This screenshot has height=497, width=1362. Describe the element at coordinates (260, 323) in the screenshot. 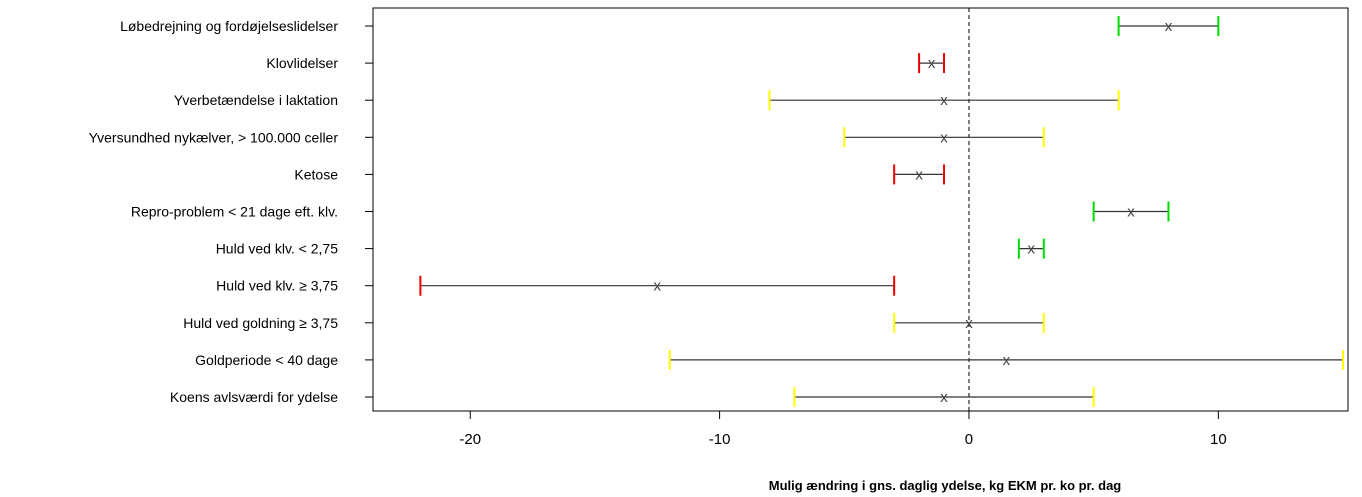

I see `category-label: Huld ved goldning ≥ 3,75` at that location.